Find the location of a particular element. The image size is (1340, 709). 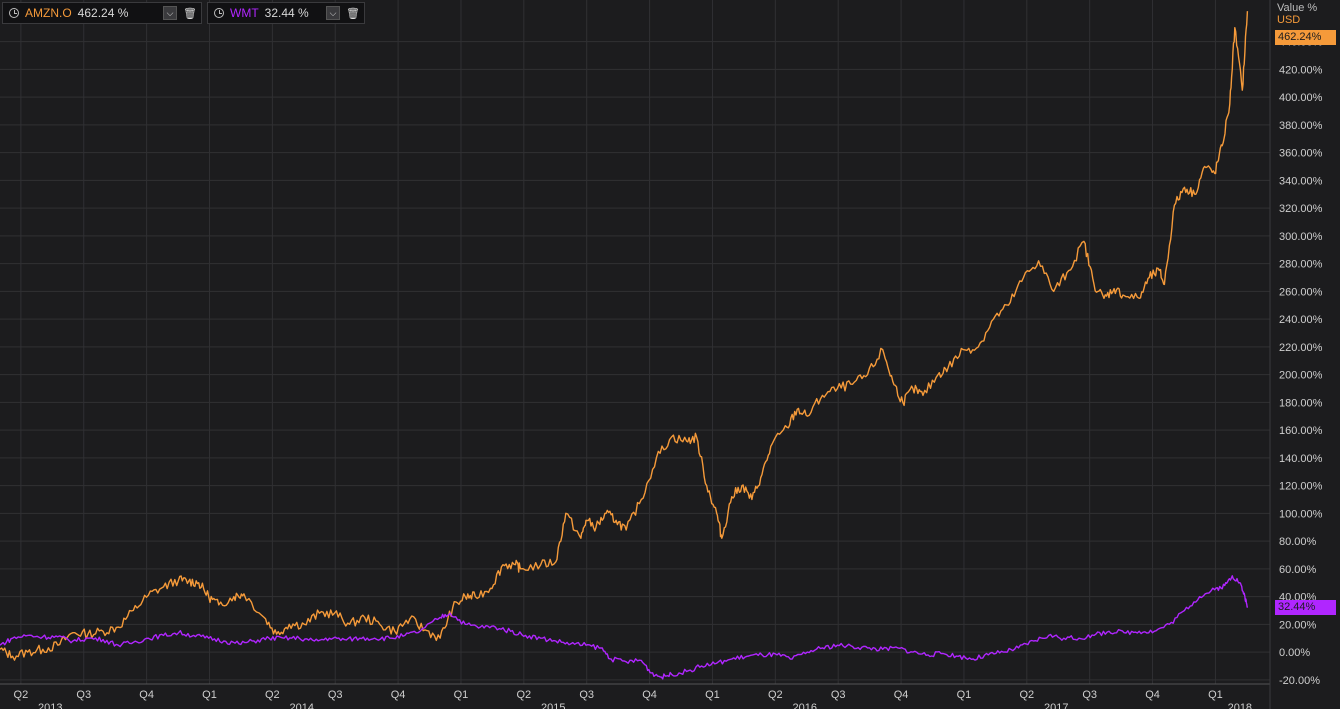

legend-value: 32.44 % is located at coordinates (286, 13).